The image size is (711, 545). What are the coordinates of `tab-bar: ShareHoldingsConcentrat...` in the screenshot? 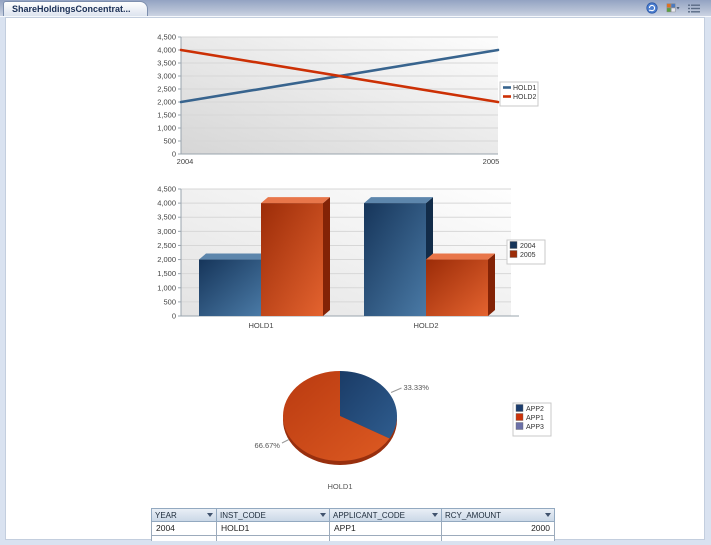 It's located at (355, 8).